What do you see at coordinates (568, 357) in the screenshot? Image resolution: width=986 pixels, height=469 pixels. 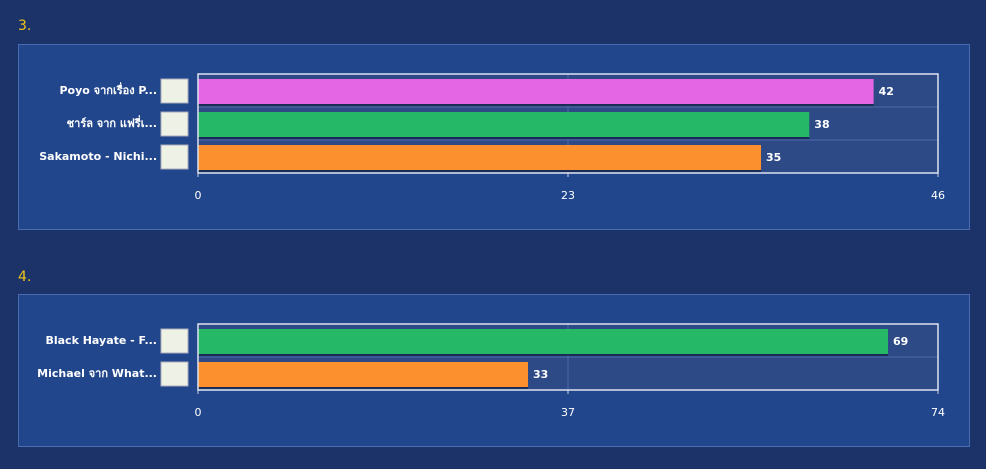 I see `plot-frame` at bounding box center [568, 357].